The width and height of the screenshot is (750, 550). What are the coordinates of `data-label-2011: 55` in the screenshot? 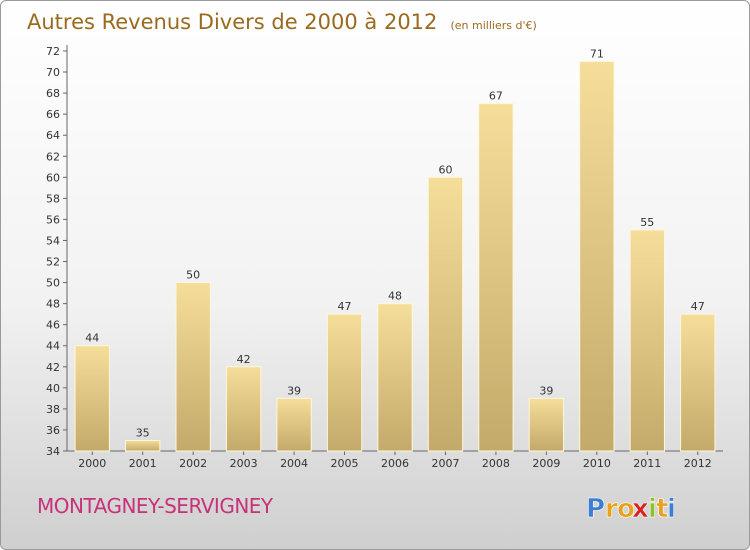 It's located at (647, 222).